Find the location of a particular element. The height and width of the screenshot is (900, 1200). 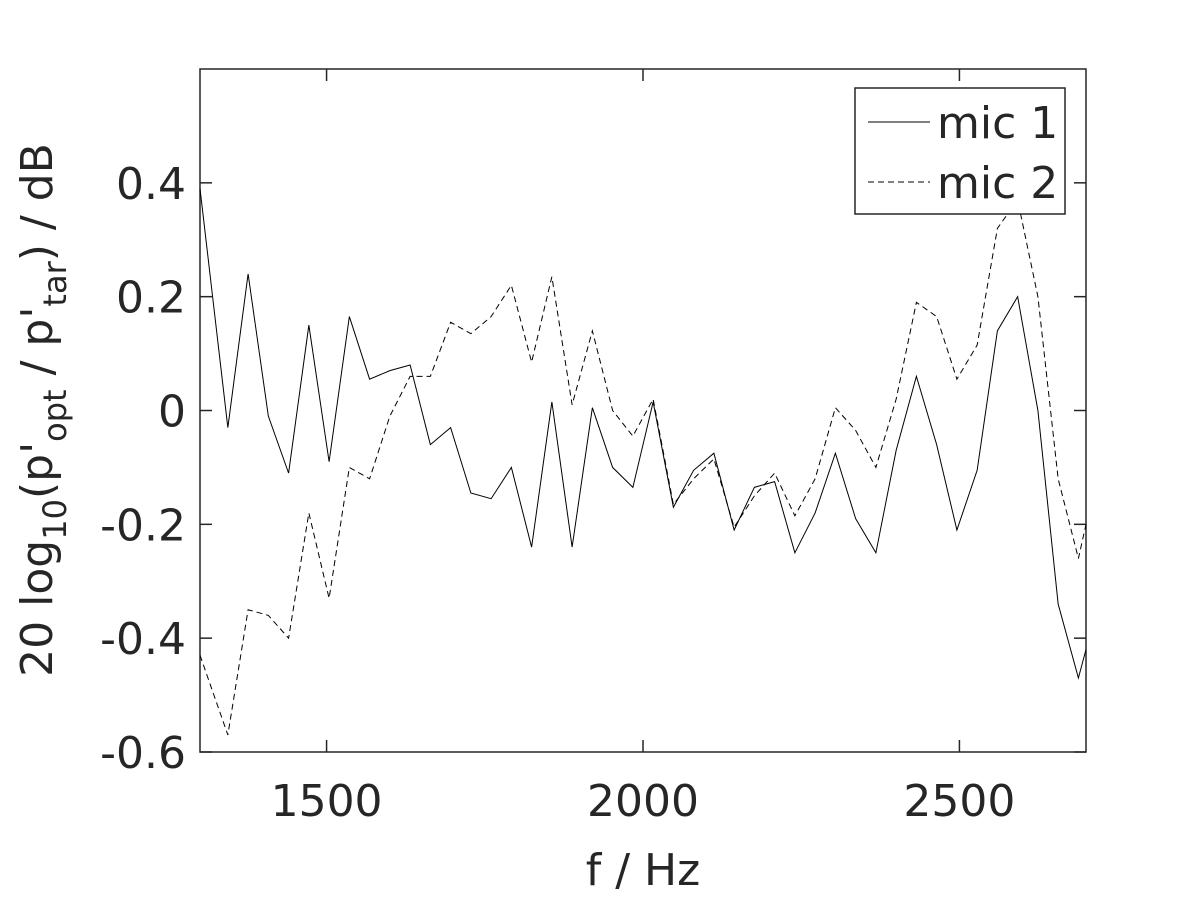

legend-box is located at coordinates (960, 151).